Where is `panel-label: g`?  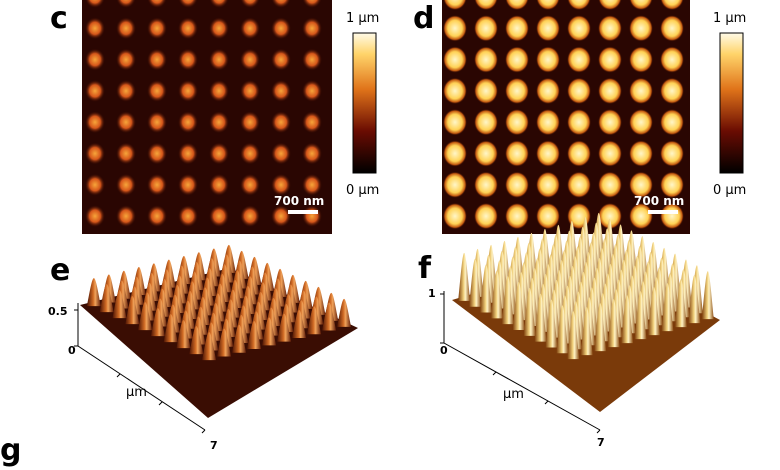
panel-label: g is located at coordinates (10, 450).